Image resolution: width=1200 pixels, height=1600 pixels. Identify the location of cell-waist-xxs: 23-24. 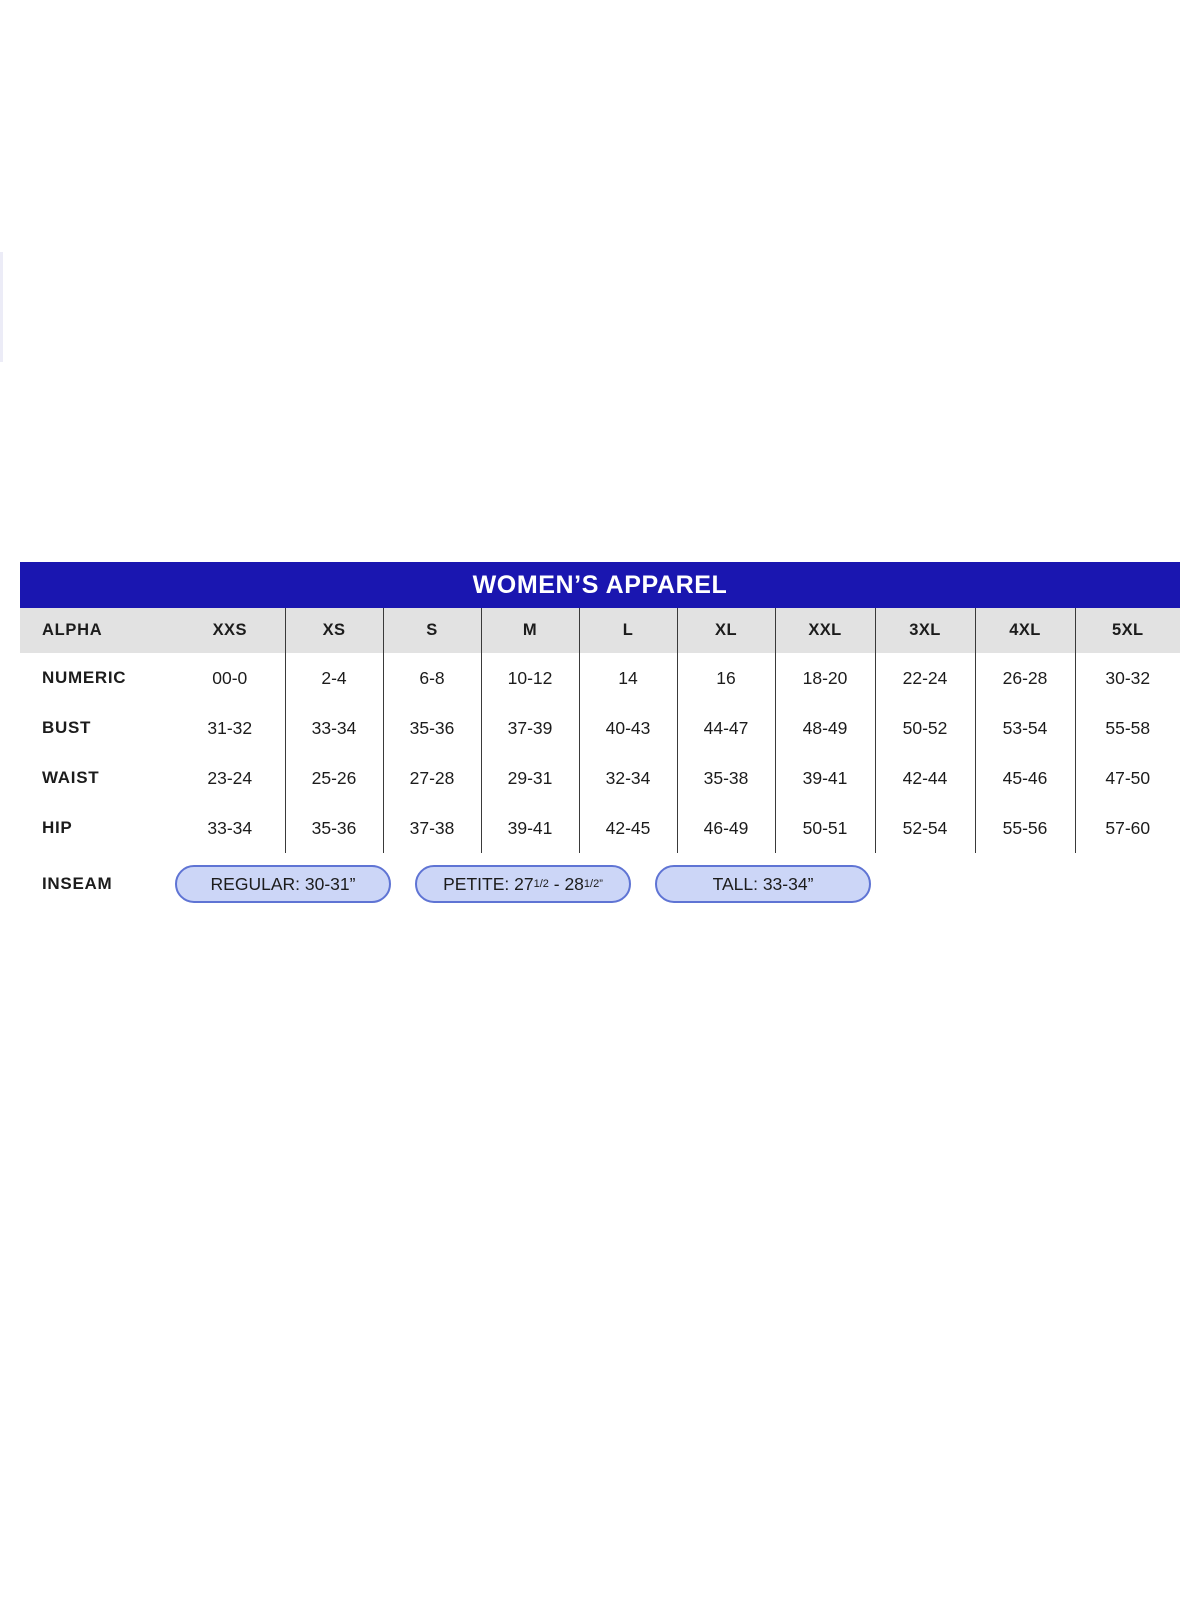
(230, 778).